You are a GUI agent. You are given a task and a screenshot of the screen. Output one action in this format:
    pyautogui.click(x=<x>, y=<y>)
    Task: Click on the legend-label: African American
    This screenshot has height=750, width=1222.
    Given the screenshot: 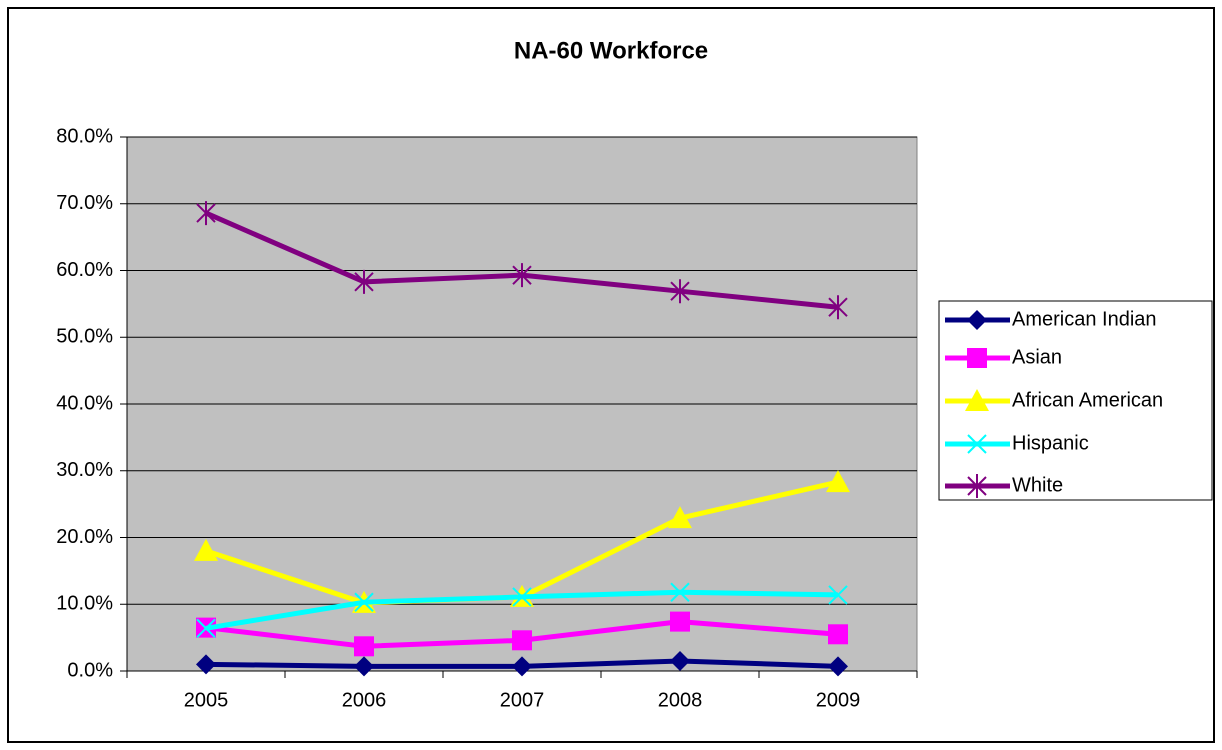 What is the action you would take?
    pyautogui.click(x=1087, y=400)
    